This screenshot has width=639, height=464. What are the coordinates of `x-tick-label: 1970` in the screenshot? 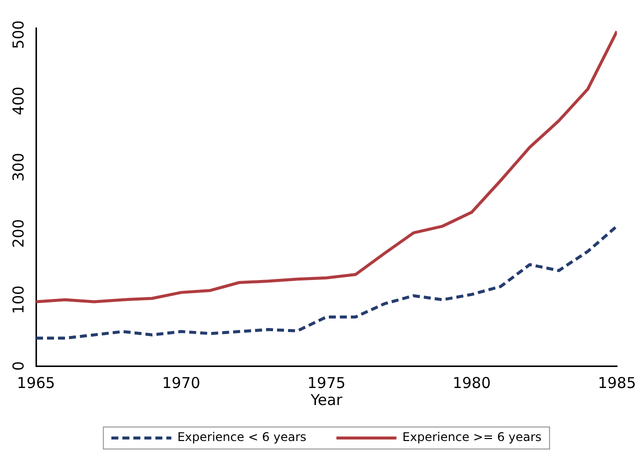 It's located at (181, 383).